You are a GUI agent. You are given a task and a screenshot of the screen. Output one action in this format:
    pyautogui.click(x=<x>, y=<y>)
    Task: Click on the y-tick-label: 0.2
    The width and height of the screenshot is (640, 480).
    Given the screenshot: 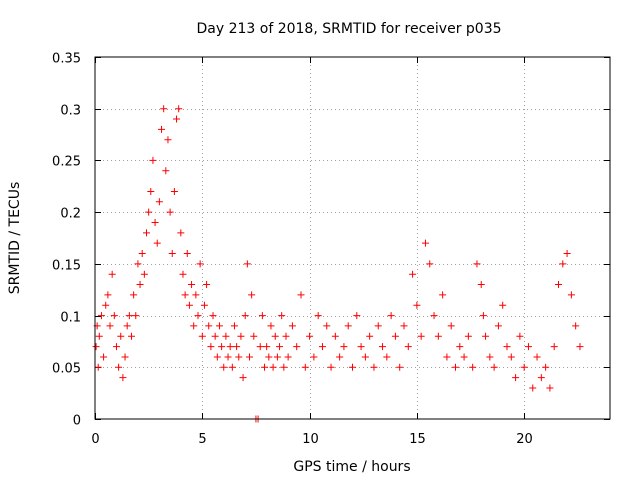 What is the action you would take?
    pyautogui.click(x=70, y=214)
    